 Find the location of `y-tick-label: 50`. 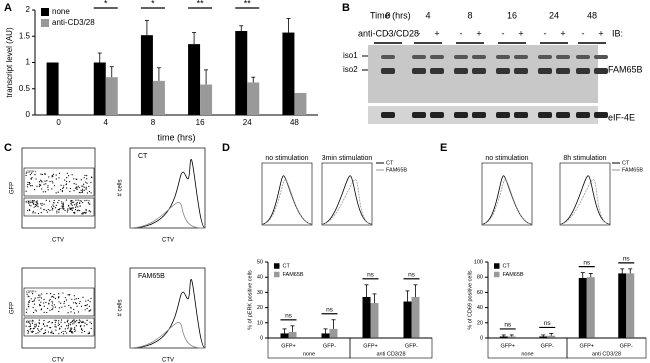

y-tick-label: 50 is located at coordinates (260, 262).